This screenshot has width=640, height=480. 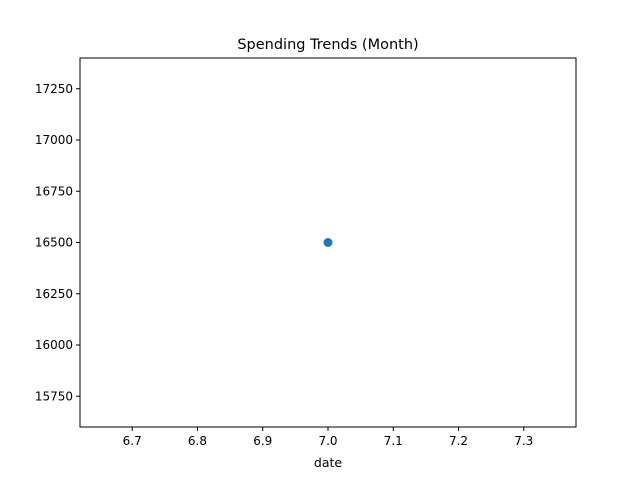 What do you see at coordinates (54, 191) in the screenshot?
I see `y-tick-label: 16750` at bounding box center [54, 191].